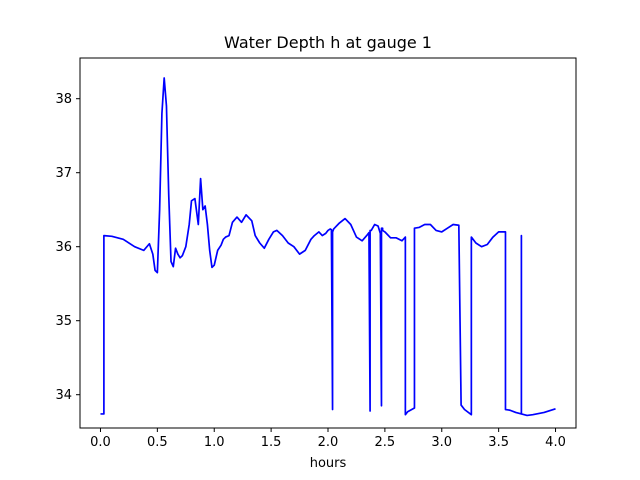 This screenshot has width=640, height=480. Describe the element at coordinates (63, 247) in the screenshot. I see `y-tick-label: 36` at that location.